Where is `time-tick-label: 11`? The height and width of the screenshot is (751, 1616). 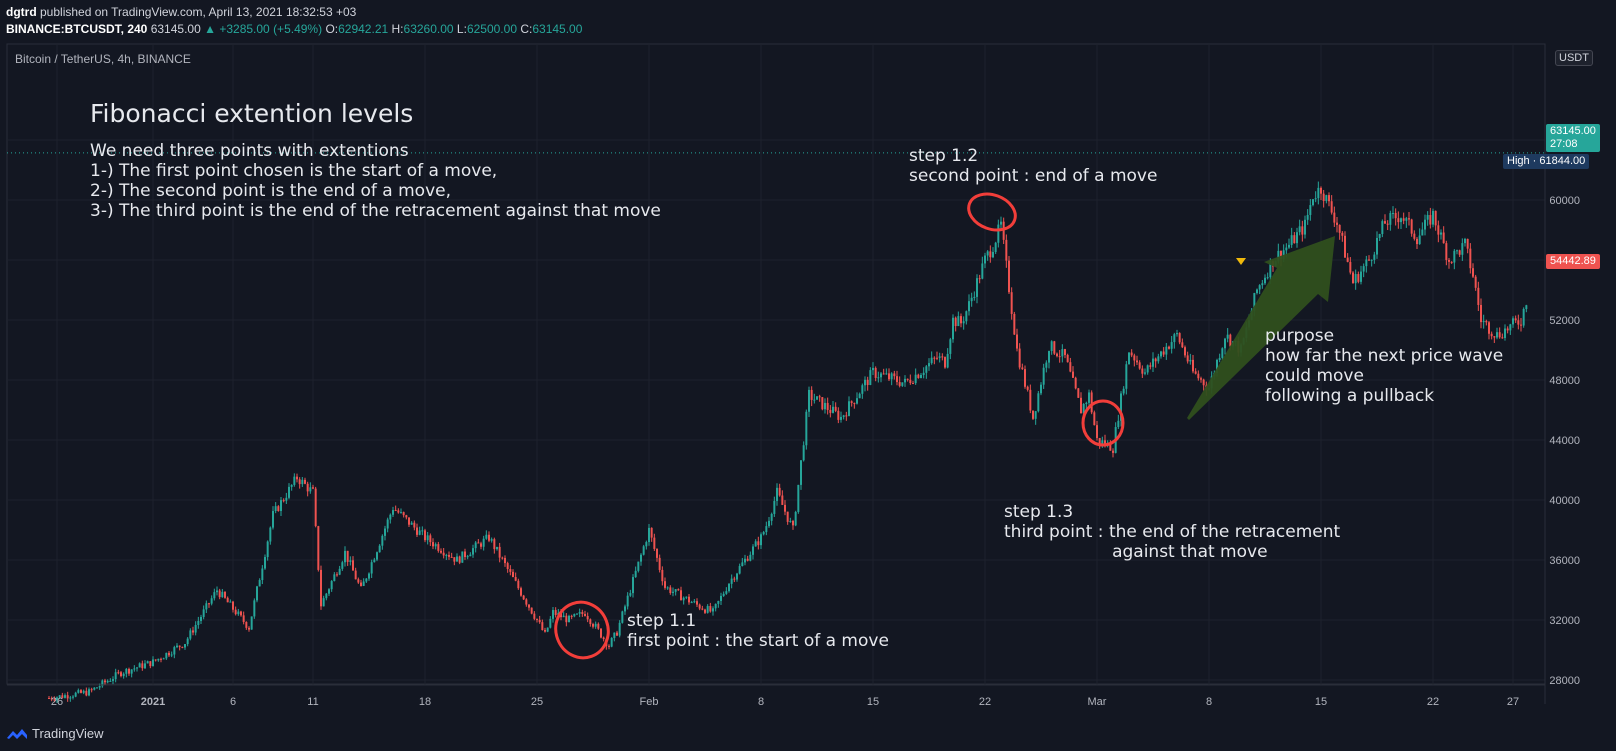 time-tick-label: 11 is located at coordinates (312, 702).